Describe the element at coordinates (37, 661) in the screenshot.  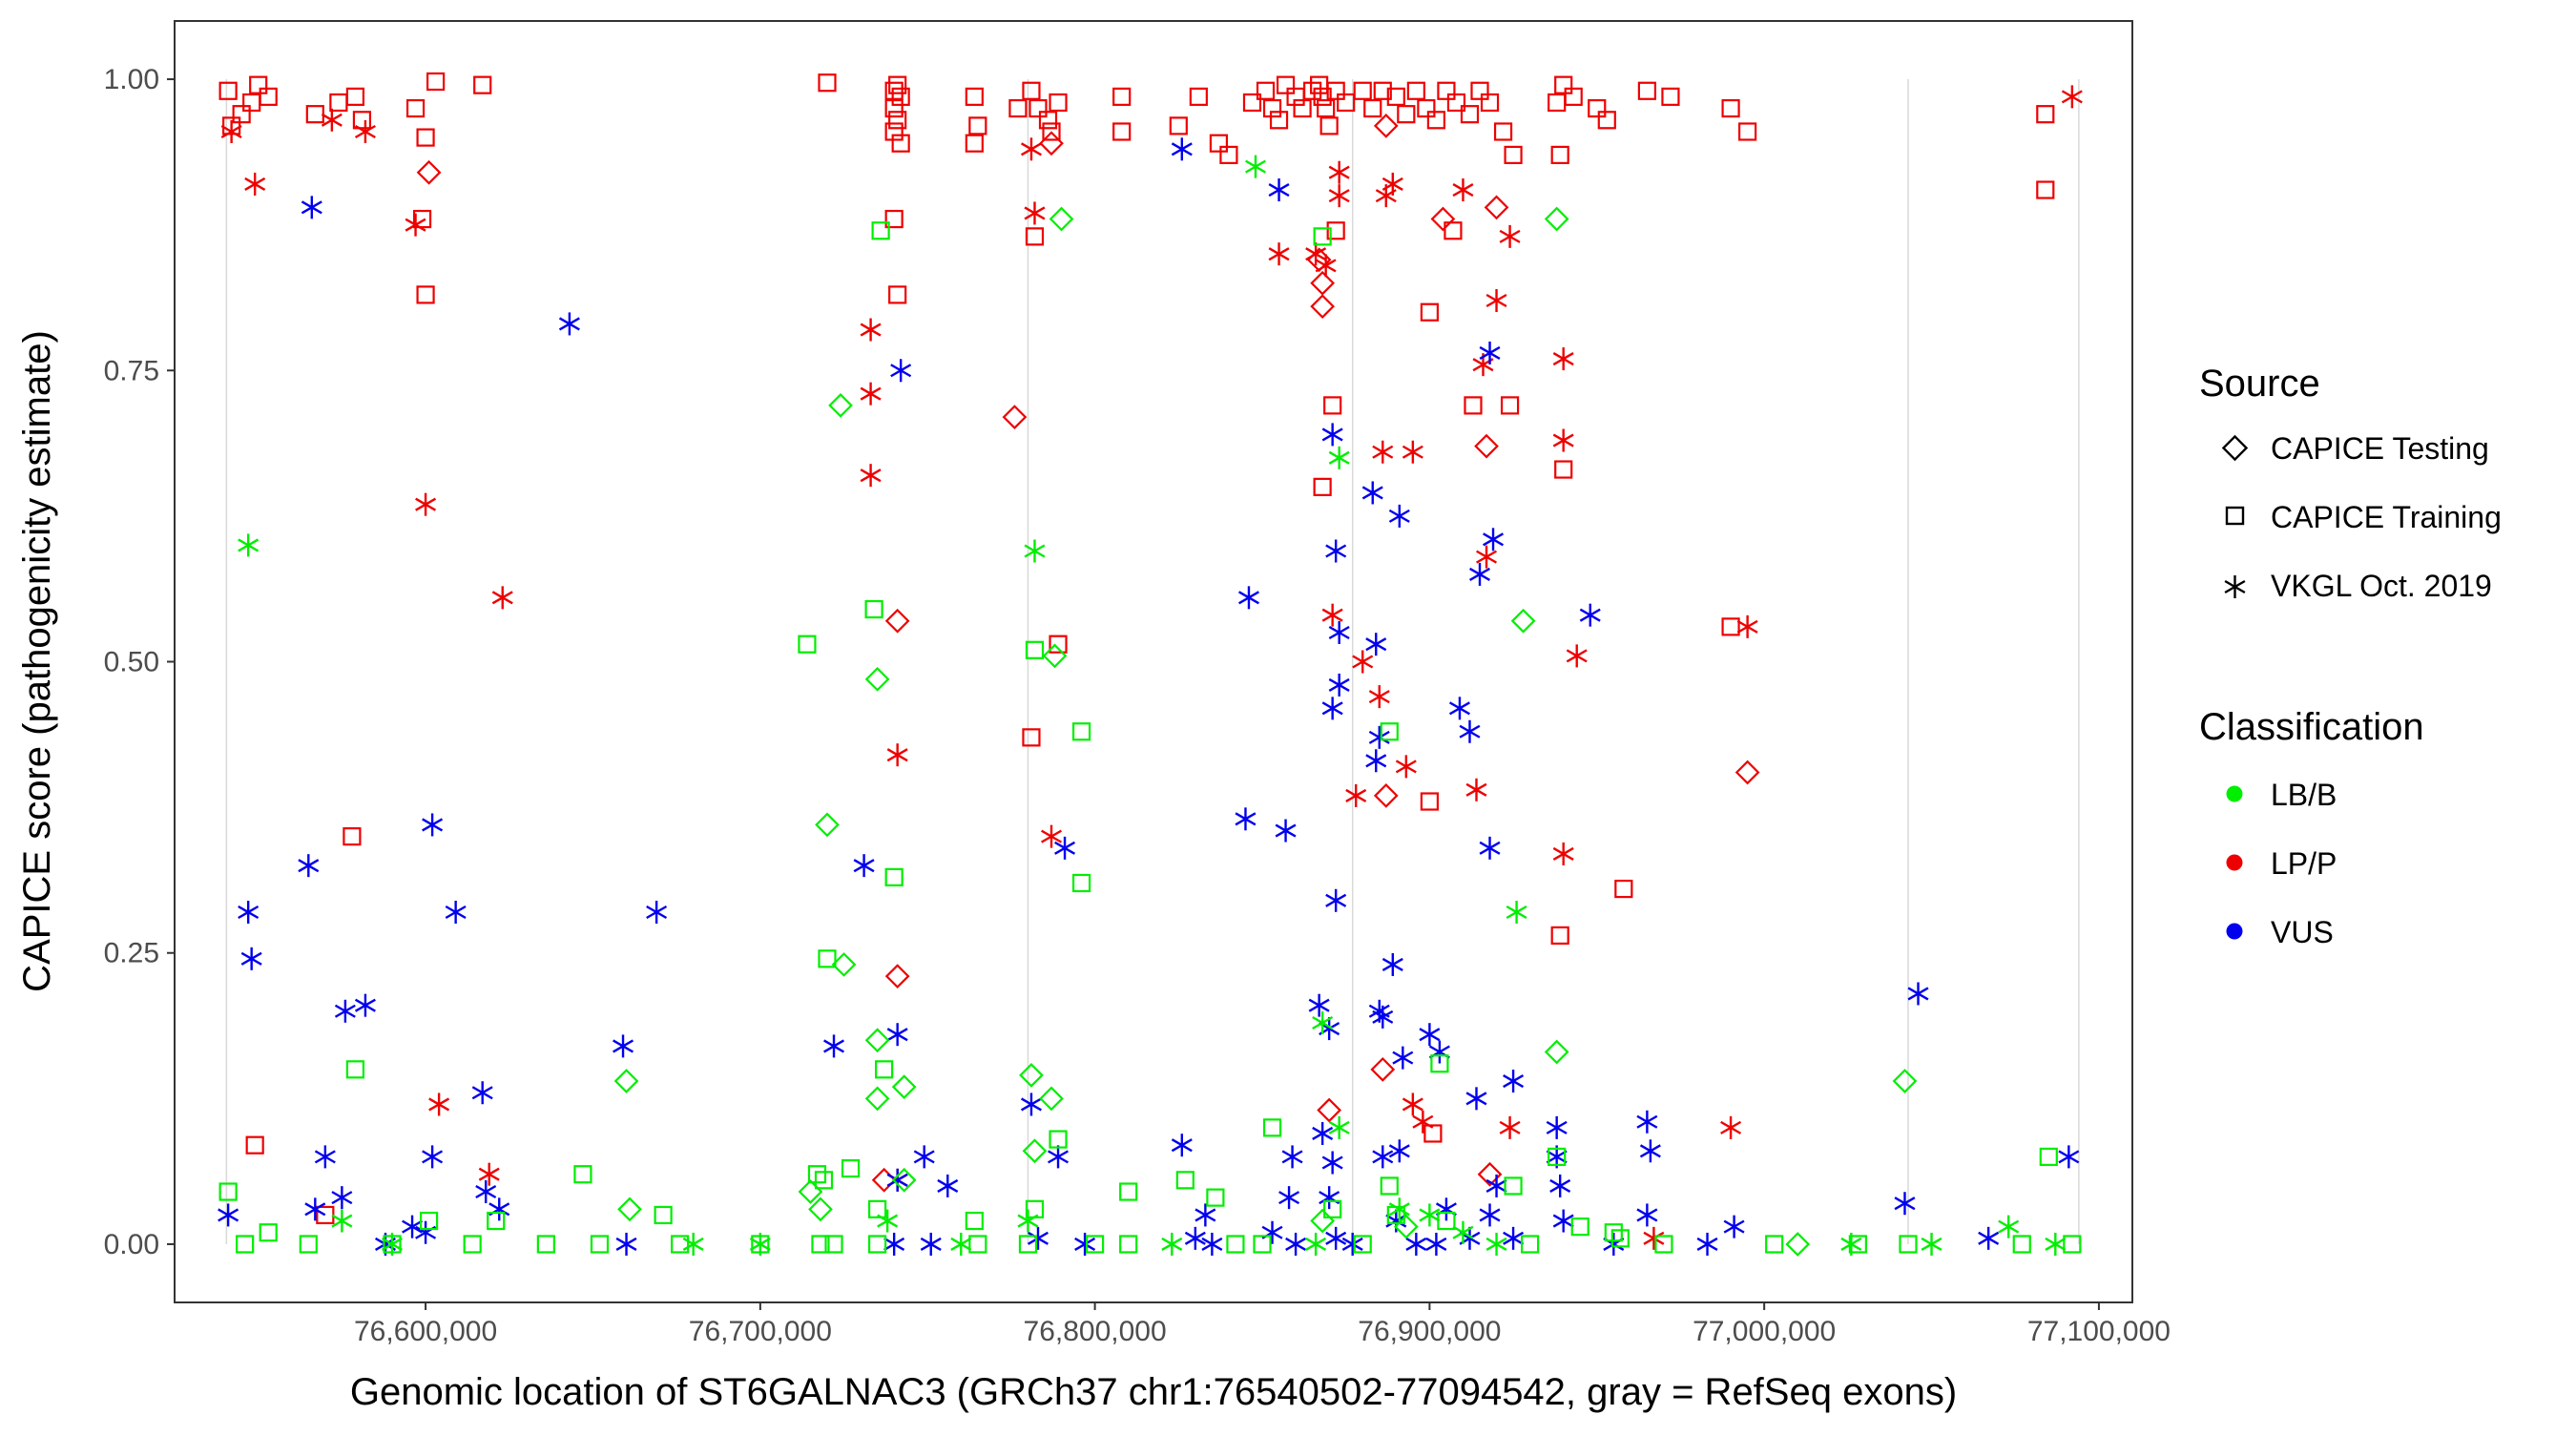
I see `y-axis-title: CAPICE score (pathogenicity estimate)` at that location.